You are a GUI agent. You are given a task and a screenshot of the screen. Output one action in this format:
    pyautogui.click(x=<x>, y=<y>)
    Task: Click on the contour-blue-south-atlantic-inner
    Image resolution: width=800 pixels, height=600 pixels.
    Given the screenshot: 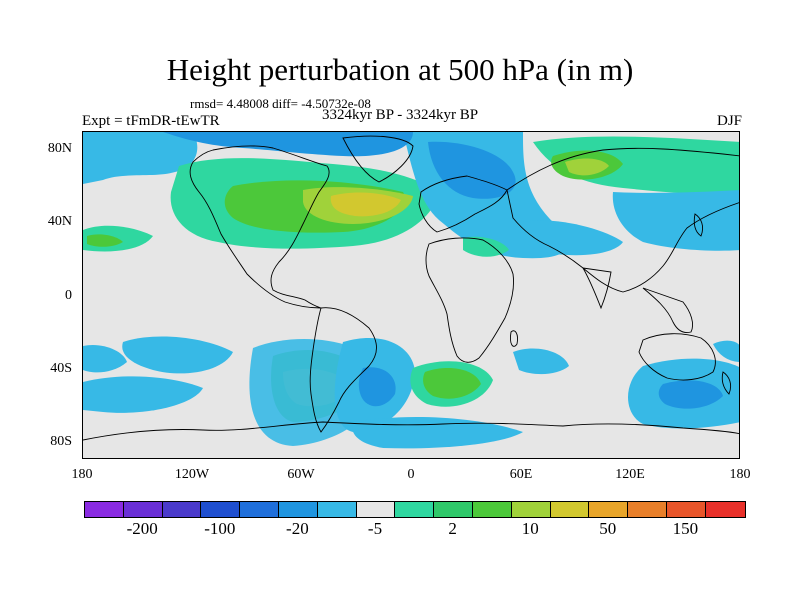 What is the action you would take?
    pyautogui.click(x=377, y=387)
    